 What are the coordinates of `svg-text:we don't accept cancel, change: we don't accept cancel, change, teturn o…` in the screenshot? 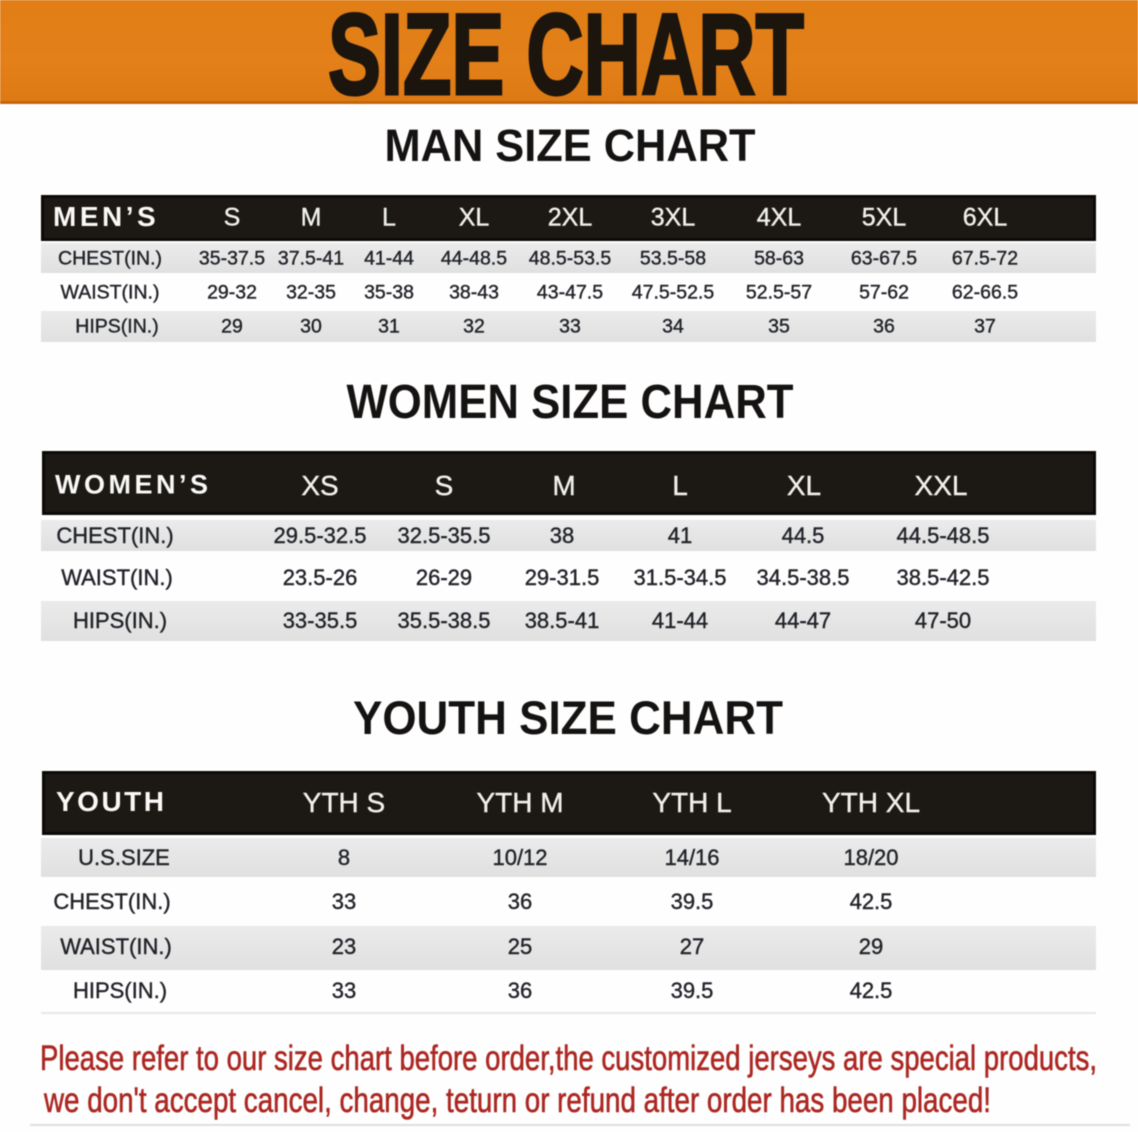 It's located at (517, 1100).